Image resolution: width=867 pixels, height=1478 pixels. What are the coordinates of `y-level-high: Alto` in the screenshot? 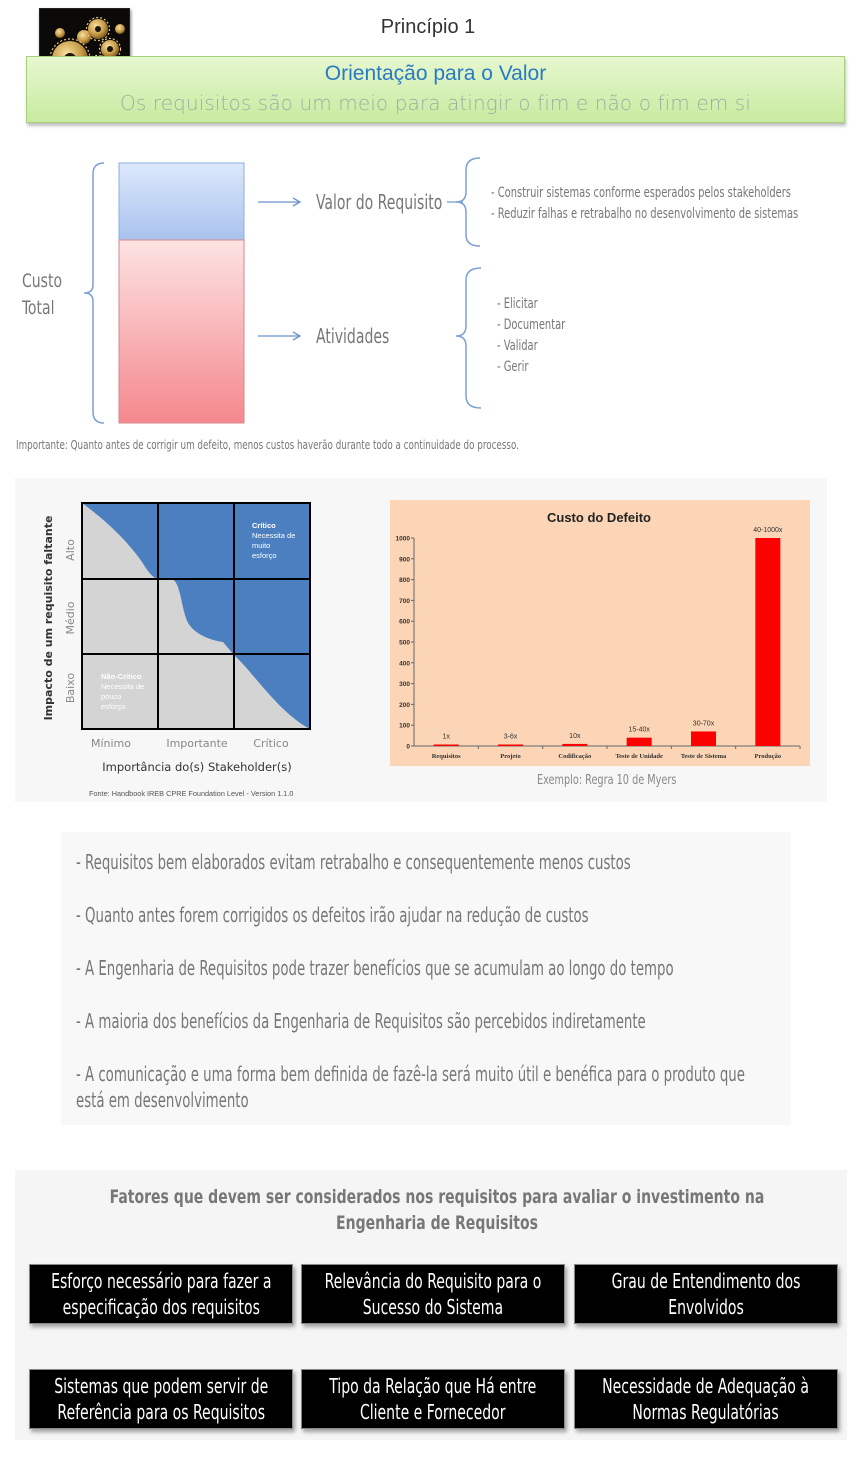 It's located at (70, 550).